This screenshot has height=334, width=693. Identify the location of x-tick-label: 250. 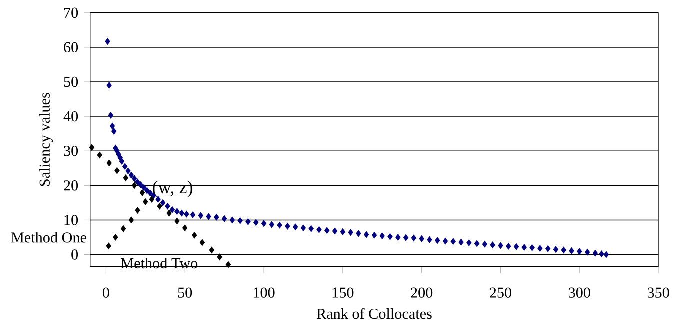
(501, 293).